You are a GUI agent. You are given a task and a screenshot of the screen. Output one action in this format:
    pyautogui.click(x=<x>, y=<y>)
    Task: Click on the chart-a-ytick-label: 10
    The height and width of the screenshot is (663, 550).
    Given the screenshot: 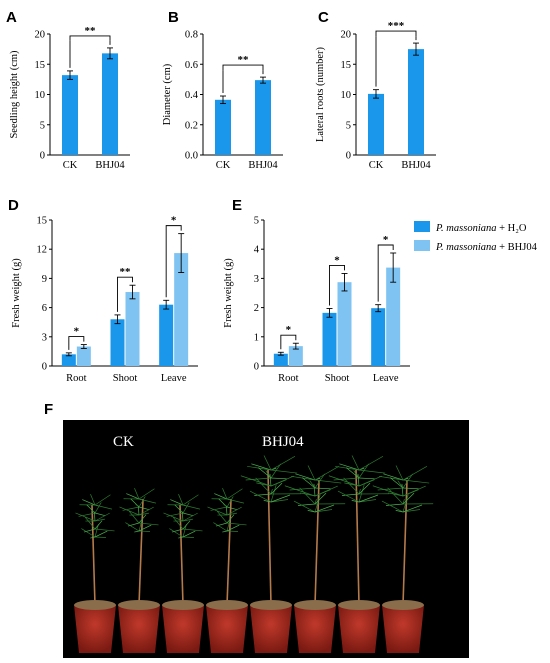 What is the action you would take?
    pyautogui.click(x=40, y=95)
    